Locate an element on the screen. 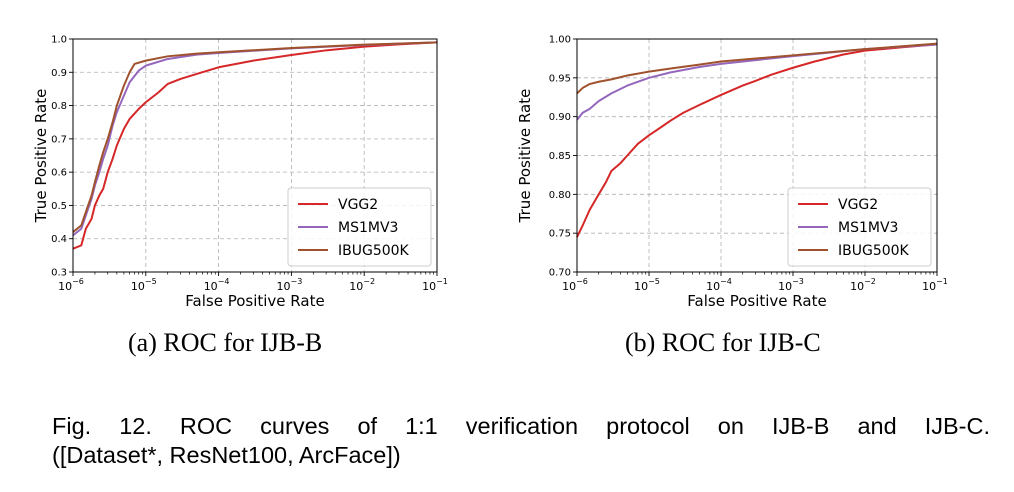 The image size is (1014, 492). subcaption-ijb-b: (a) ROC for IJB-B is located at coordinates (225, 342).